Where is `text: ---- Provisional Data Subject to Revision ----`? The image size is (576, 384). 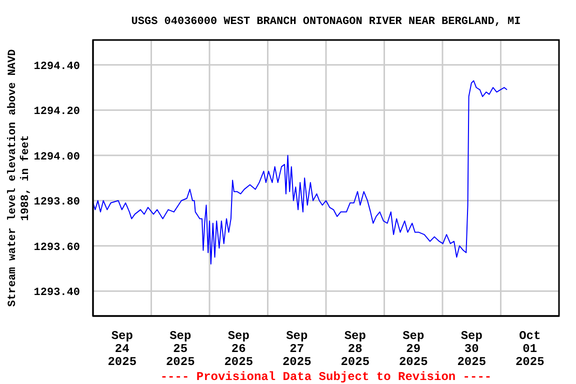
text: ---- Provisional Data Subject to Revision ---- is located at coordinates (326, 377).